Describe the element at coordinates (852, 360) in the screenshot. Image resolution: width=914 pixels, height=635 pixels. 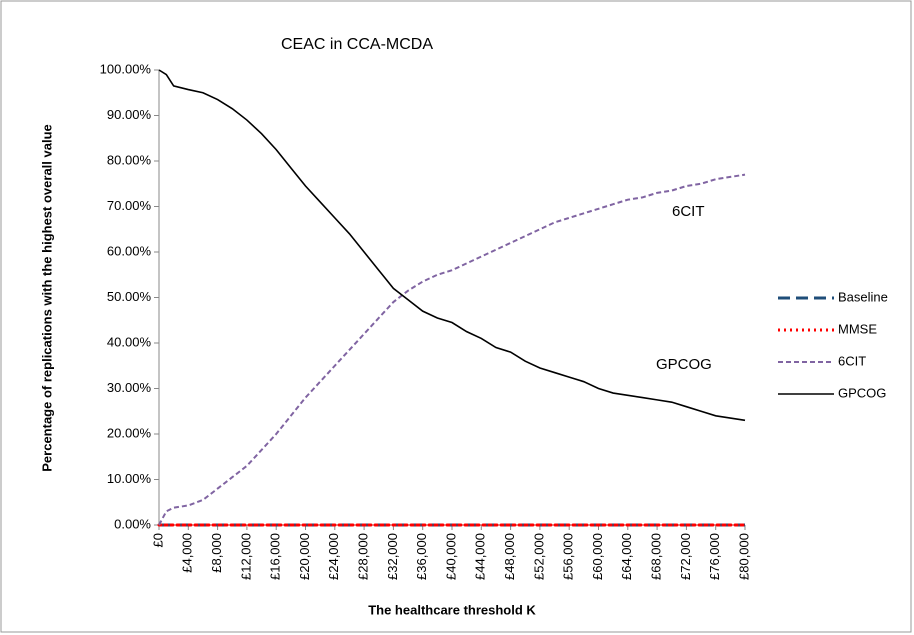
I see `legend-label: 6CIT` at that location.